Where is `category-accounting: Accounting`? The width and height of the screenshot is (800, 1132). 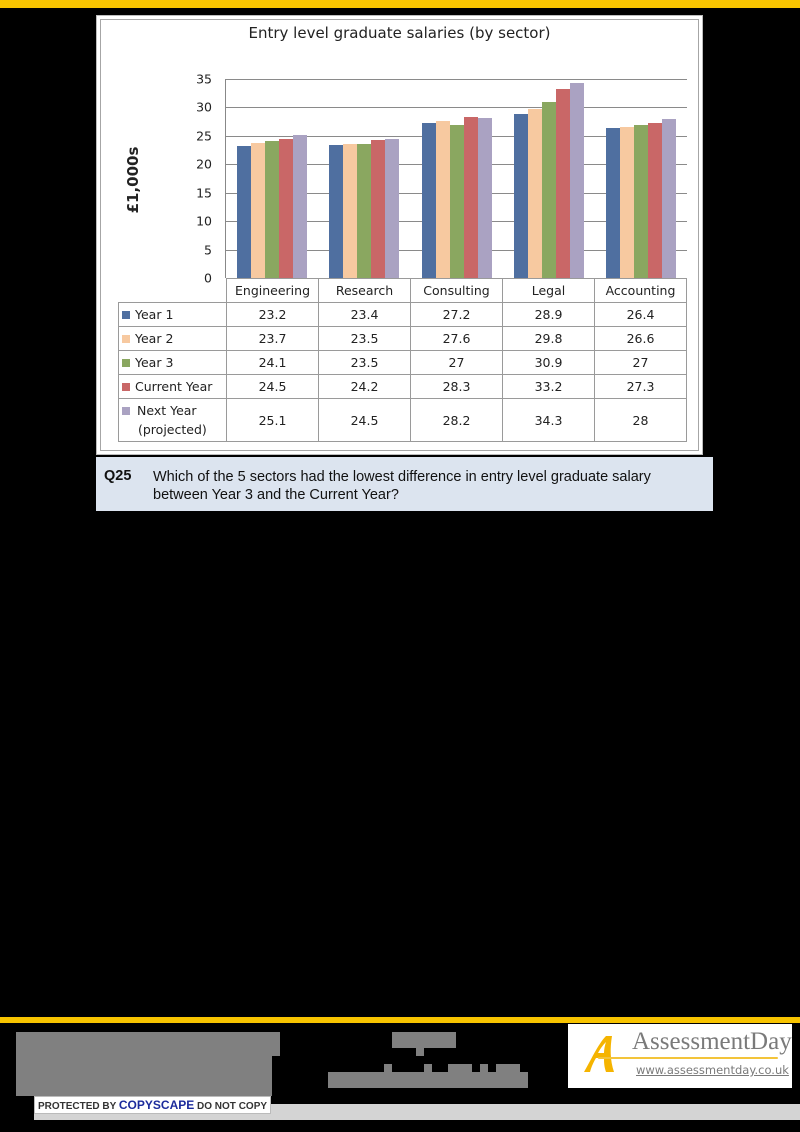
category-accounting: Accounting is located at coordinates (640, 290).